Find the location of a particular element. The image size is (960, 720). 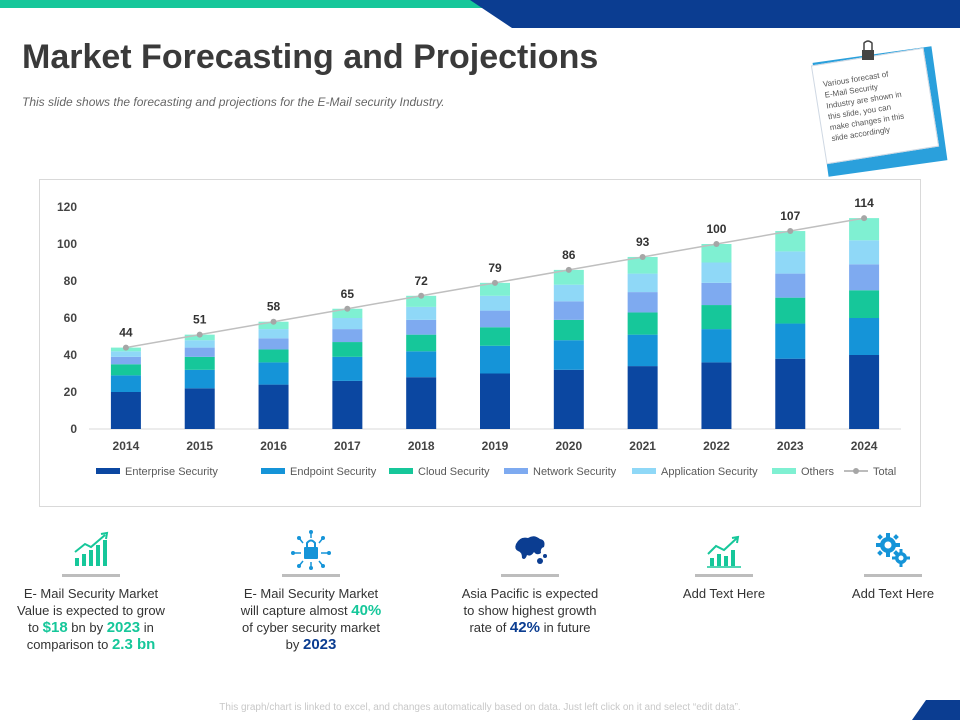

page-title: Market Forecasting and Projections is located at coordinates (310, 57).